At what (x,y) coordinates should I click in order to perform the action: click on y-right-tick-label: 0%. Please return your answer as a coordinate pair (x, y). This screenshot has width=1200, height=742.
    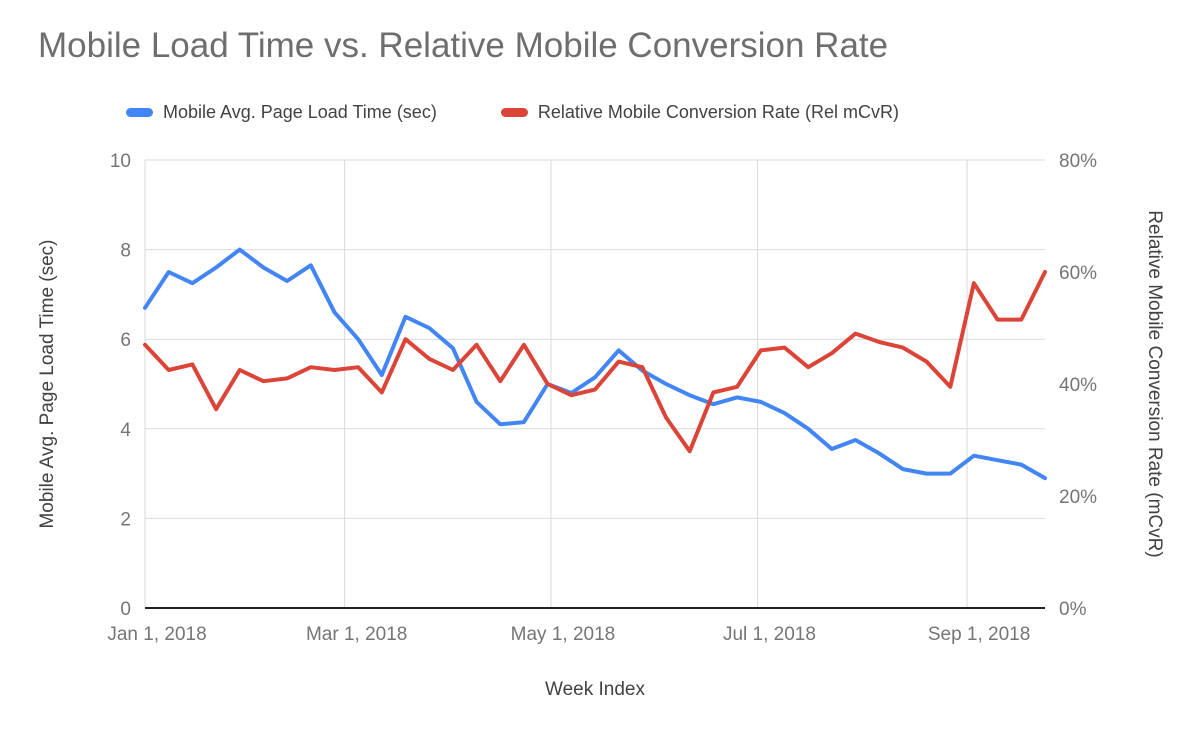
    Looking at the image, I should click on (1073, 609).